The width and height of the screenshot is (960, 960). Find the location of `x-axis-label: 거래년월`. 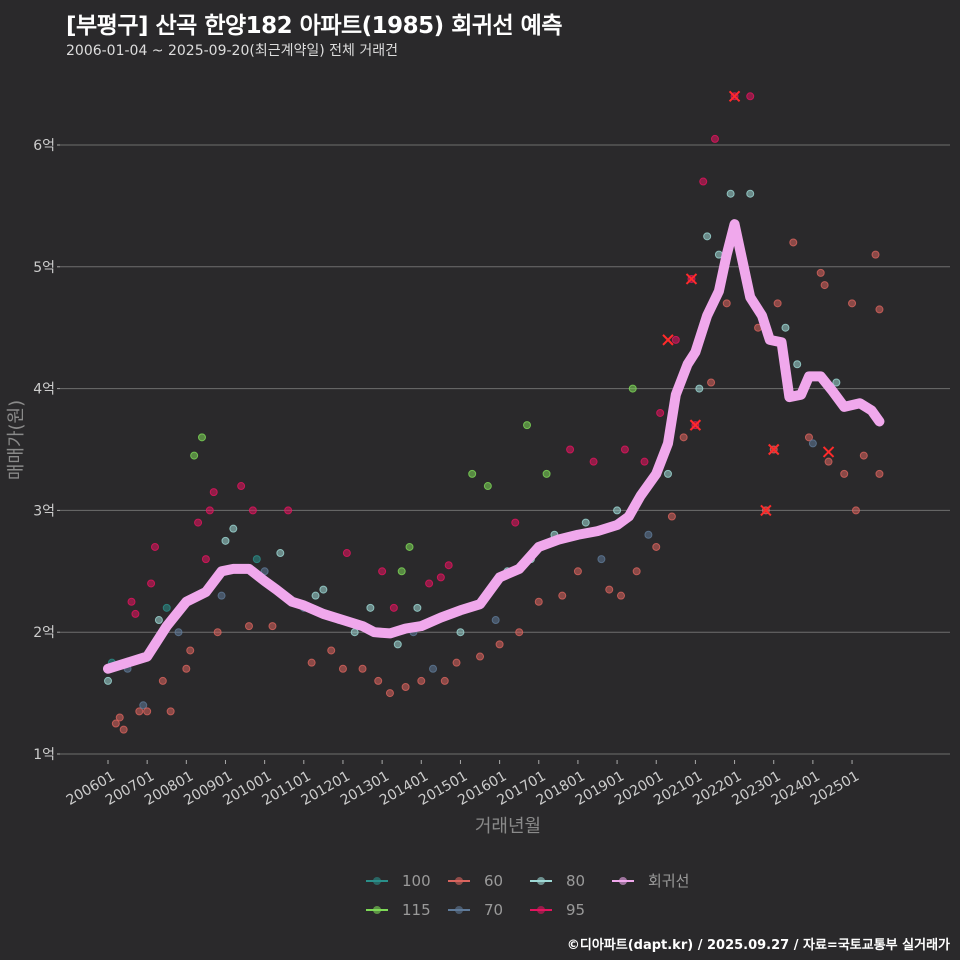

x-axis-label: 거래년월 is located at coordinates (508, 826).